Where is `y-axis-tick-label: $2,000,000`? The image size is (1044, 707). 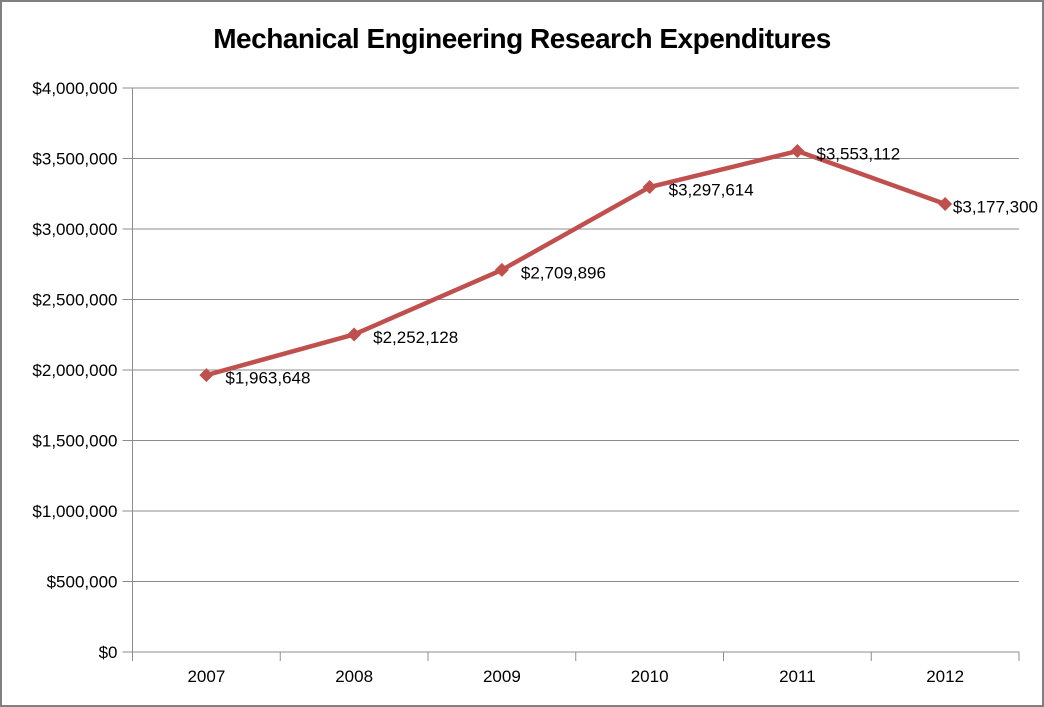
y-axis-tick-label: $2,000,000 is located at coordinates (74, 370).